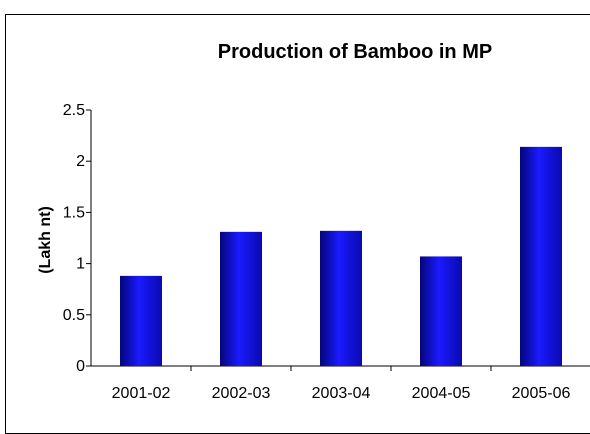 This screenshot has width=590, height=434. I want to click on y-axis-label: (Lakh nt), so click(45, 240).